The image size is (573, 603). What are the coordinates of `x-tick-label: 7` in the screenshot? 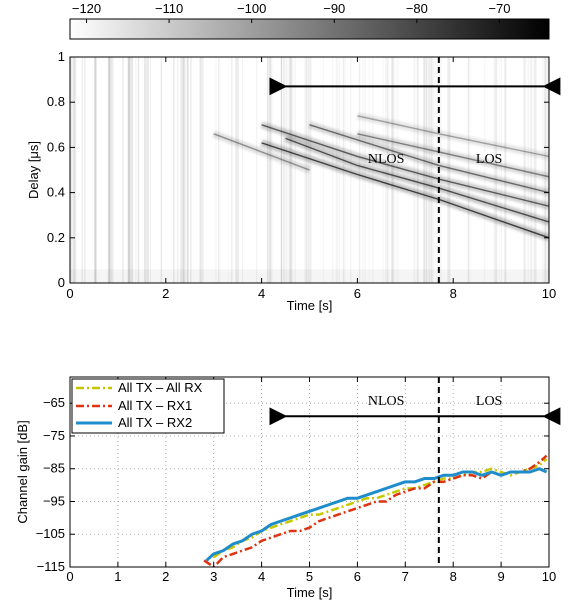 It's located at (405, 576).